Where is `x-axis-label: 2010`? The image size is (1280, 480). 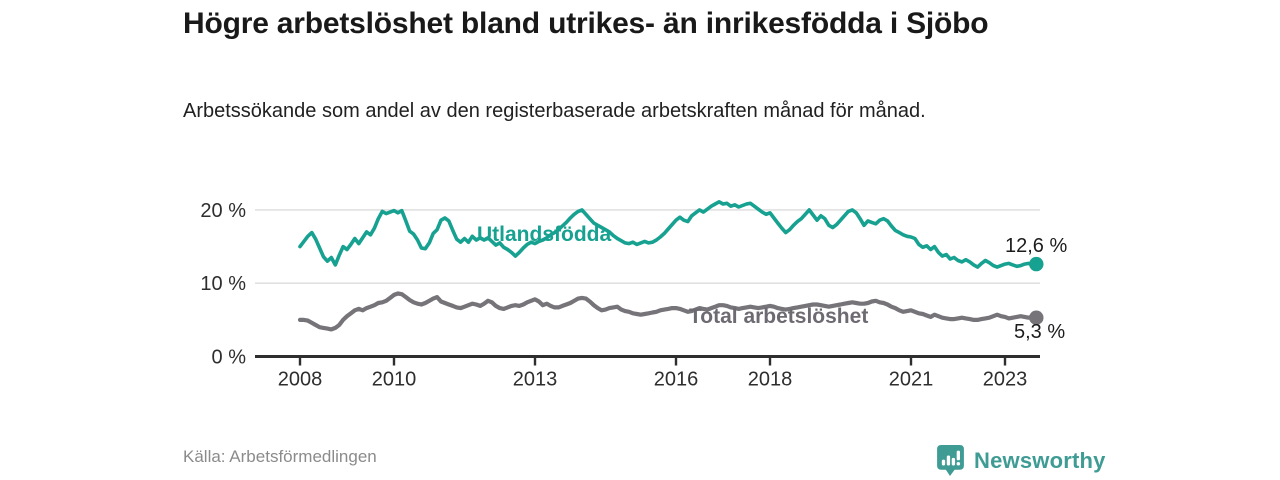
x-axis-label: 2010 is located at coordinates (394, 380).